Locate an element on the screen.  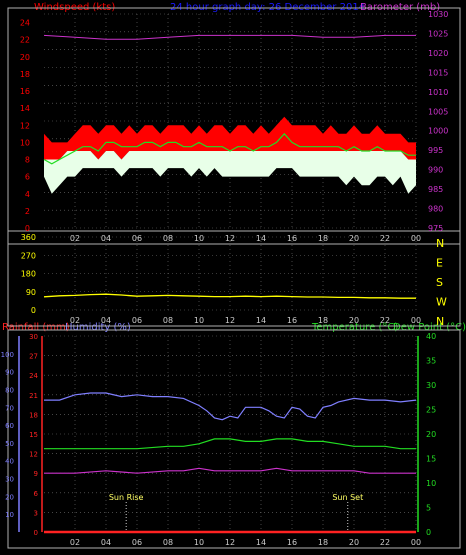
temperature-tick-label: 10 is located at coordinates (431, 483).